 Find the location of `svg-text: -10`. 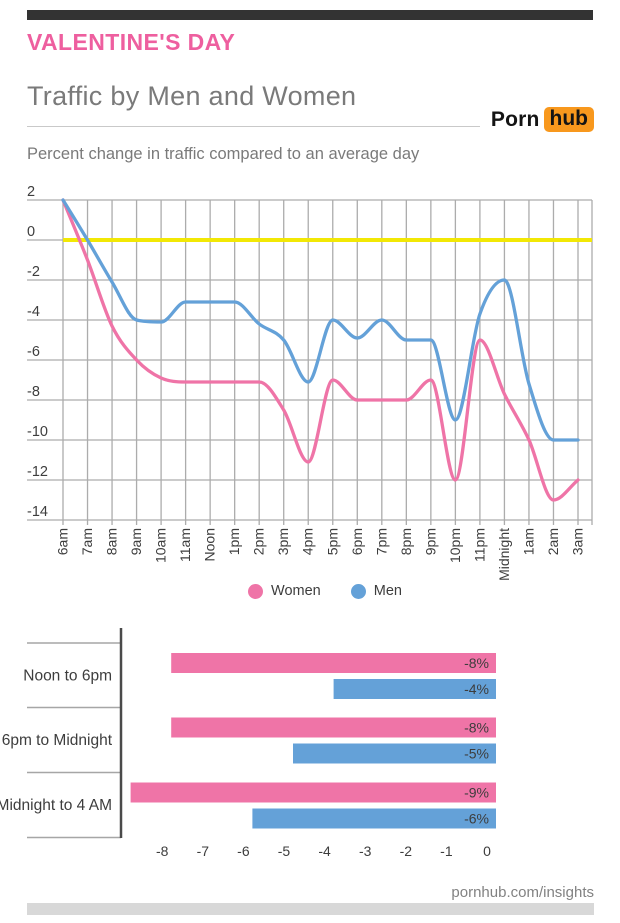

svg-text: -10 is located at coordinates (37, 432).